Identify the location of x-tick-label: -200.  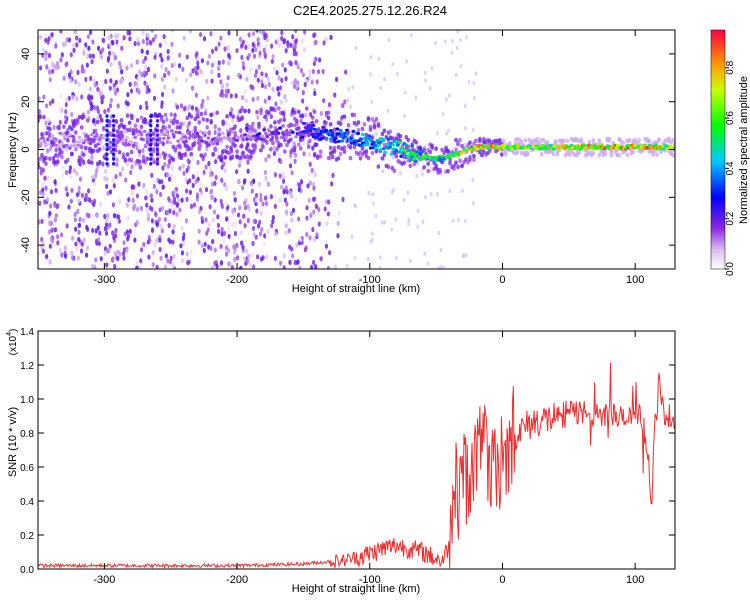
(237, 280).